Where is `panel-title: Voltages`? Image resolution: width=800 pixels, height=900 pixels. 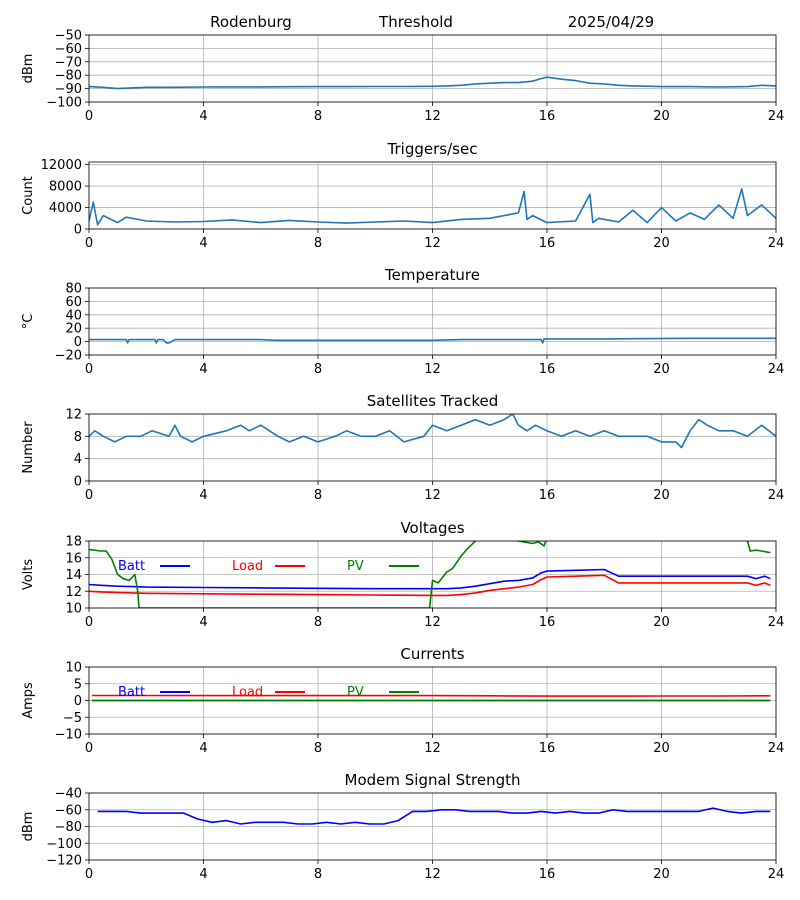
panel-title: Voltages is located at coordinates (432, 528).